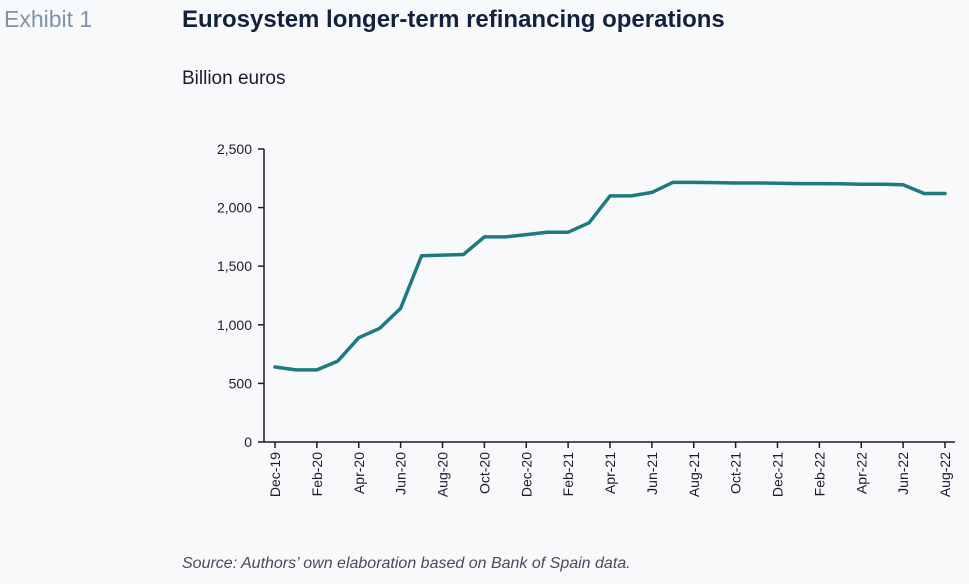  What do you see at coordinates (736, 473) in the screenshot?
I see `x-tick-label: Oct-21` at bounding box center [736, 473].